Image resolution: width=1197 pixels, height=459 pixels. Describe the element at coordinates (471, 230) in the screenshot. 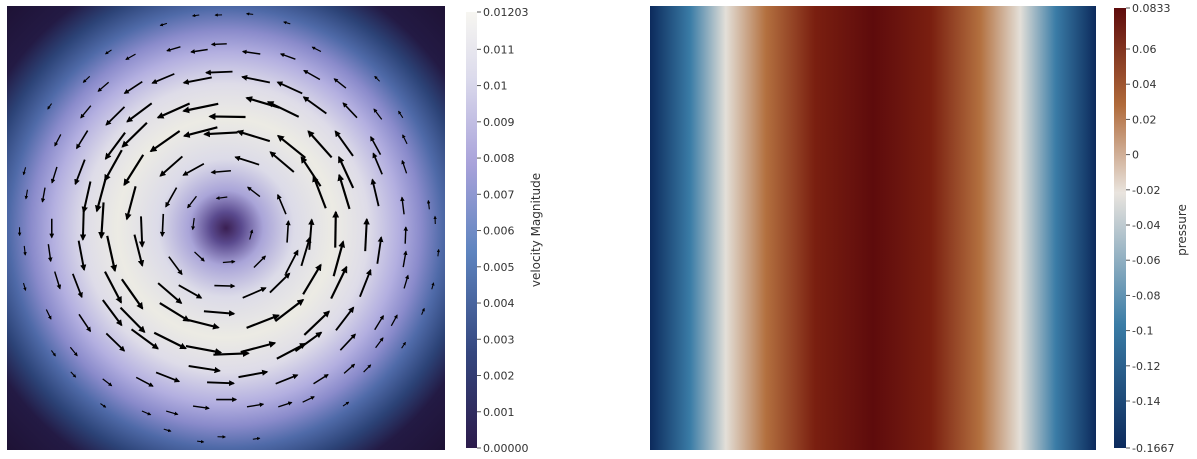

I see `velocity-colorbar-ramp` at that location.